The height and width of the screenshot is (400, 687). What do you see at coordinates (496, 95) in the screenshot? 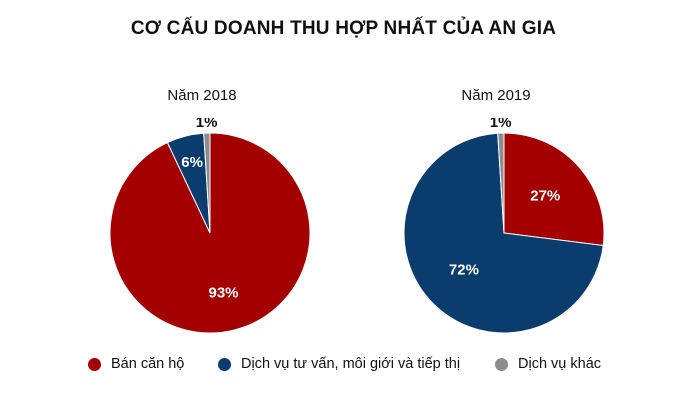
I see `pie-2019-title: Năm 2019` at bounding box center [496, 95].